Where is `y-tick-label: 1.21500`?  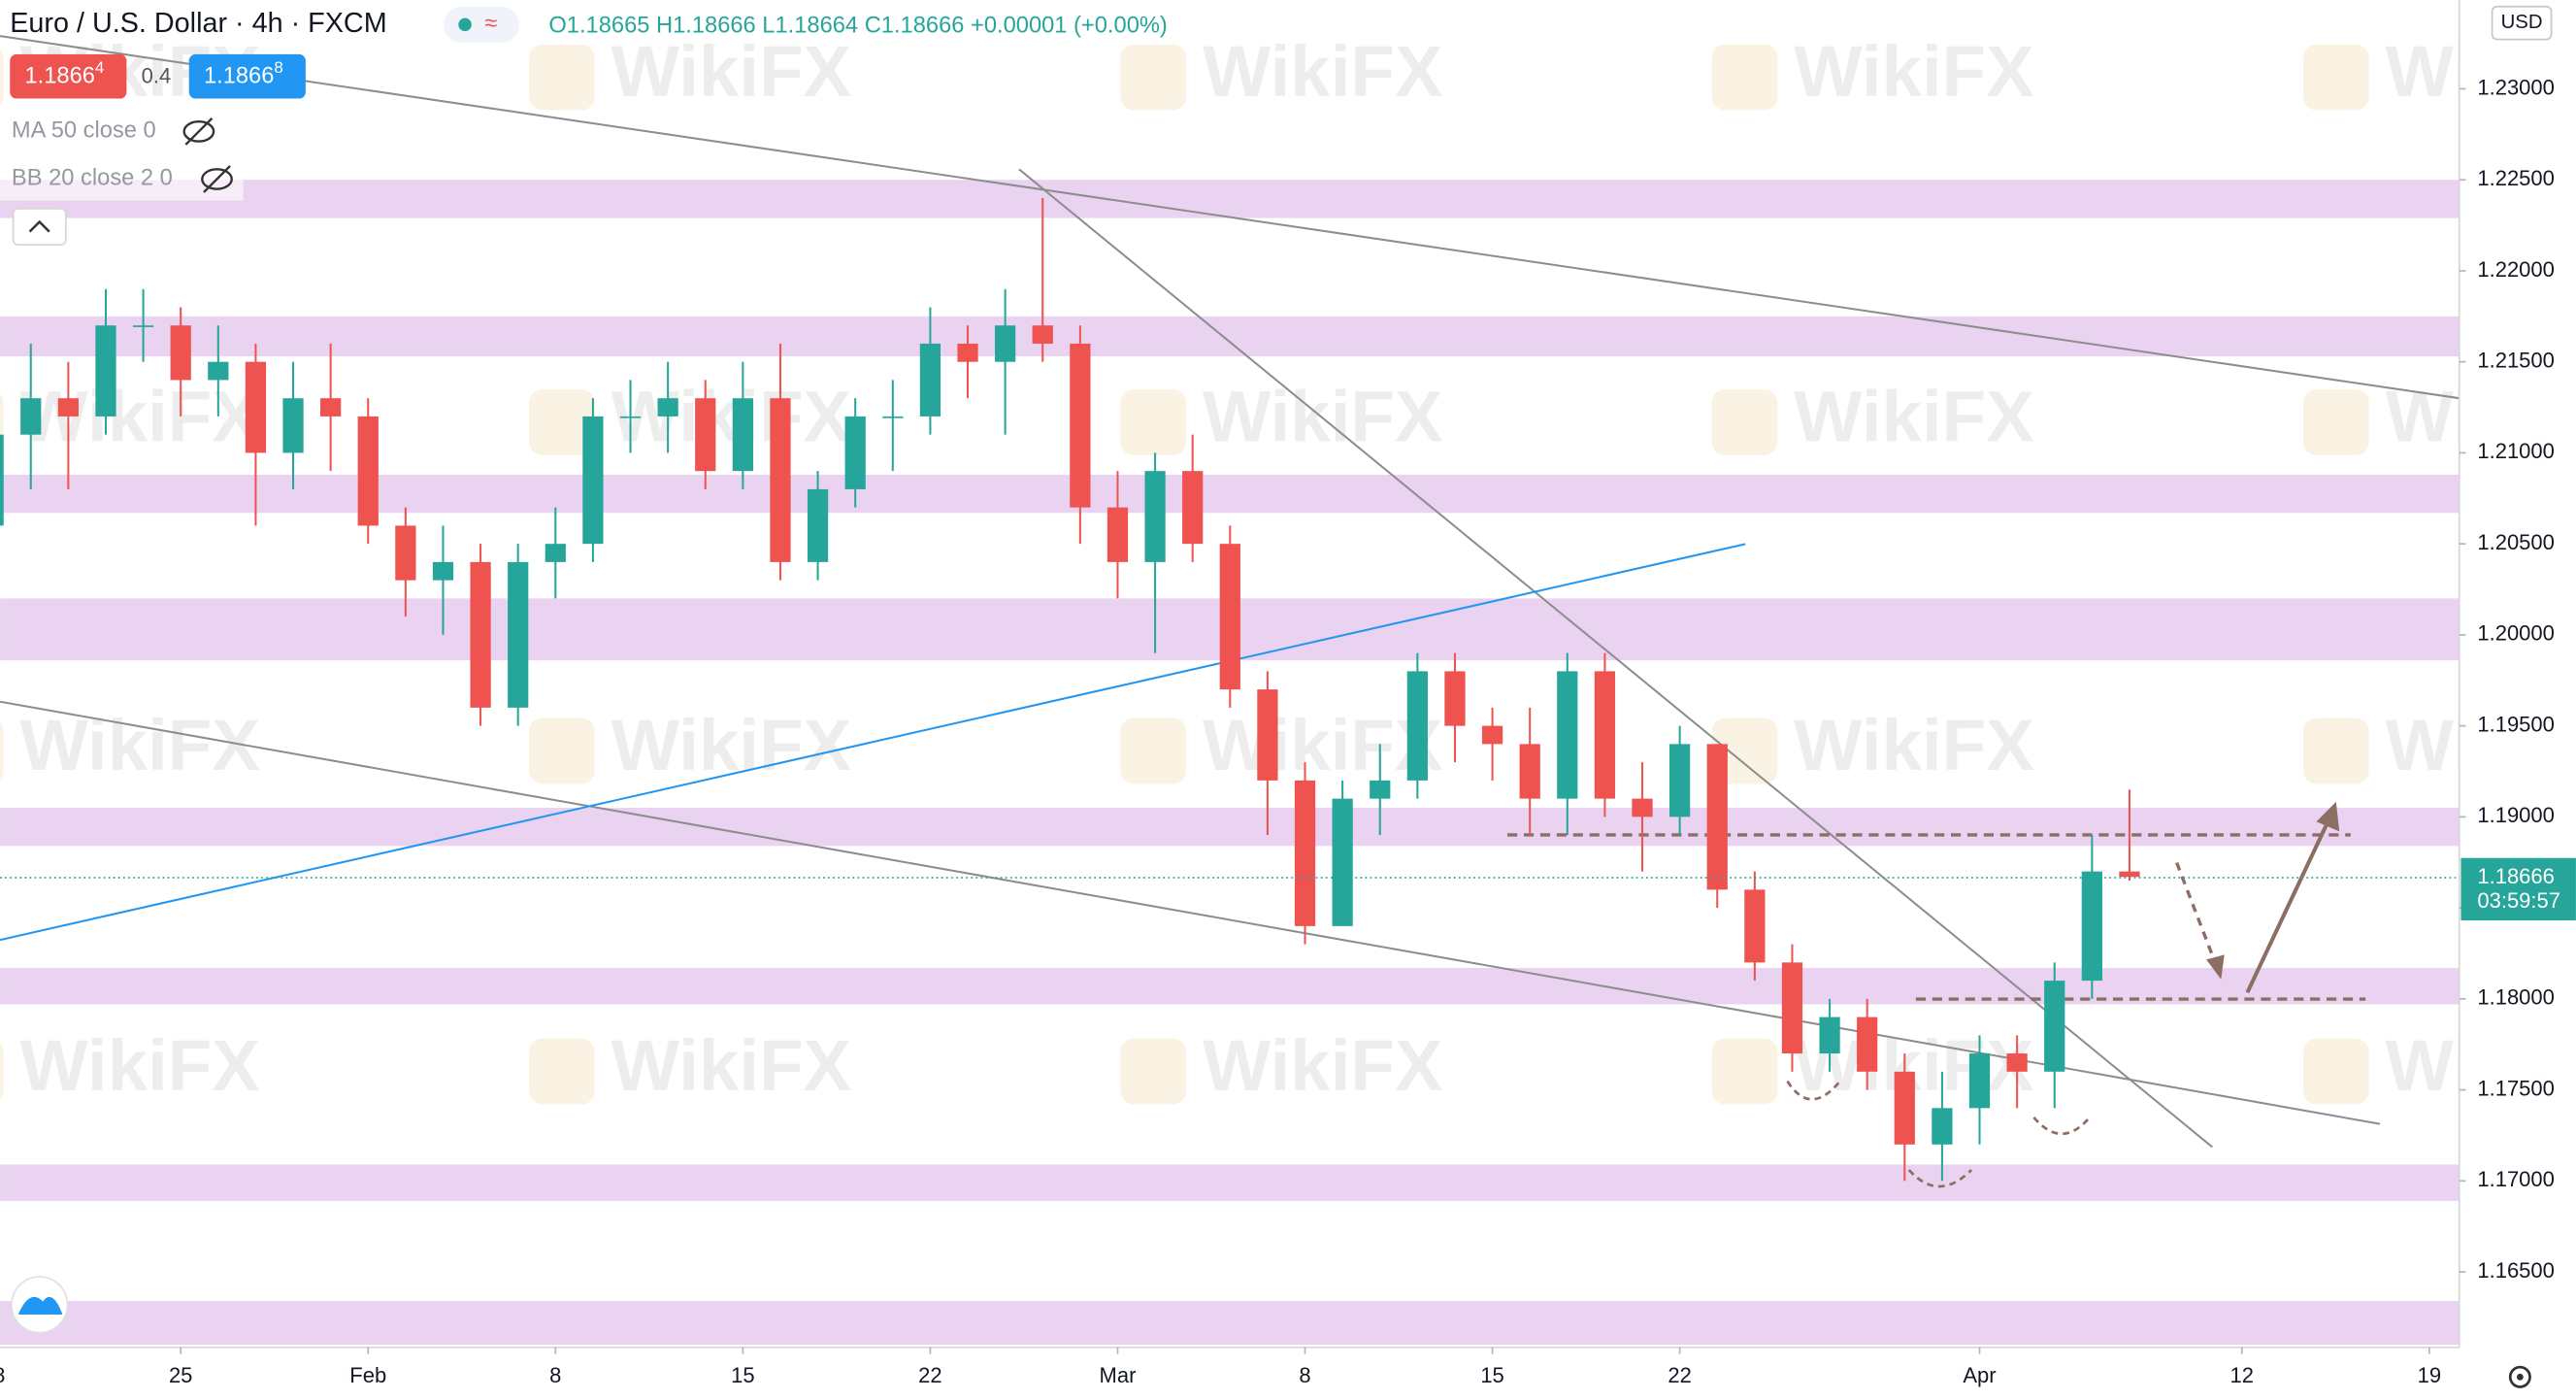 y-tick-label: 1.21500 is located at coordinates (2516, 361).